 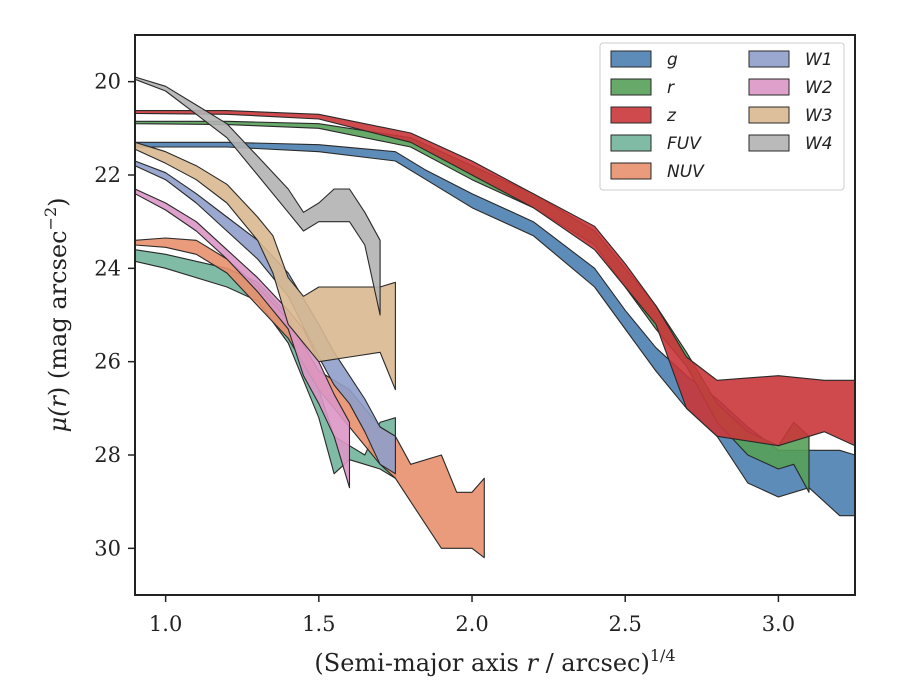 I want to click on band-w3, so click(x=265, y=266).